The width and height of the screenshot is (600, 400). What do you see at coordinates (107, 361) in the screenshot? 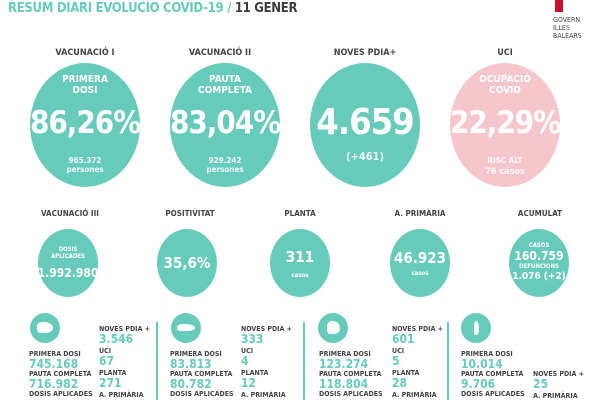
I see `stat-value: 67` at bounding box center [107, 361].